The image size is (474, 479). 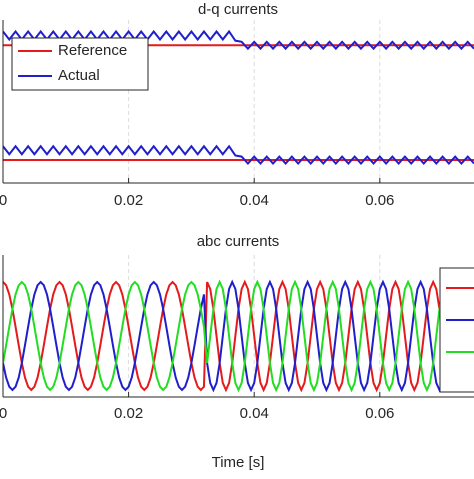 I want to click on legend-label: Actual, so click(x=79, y=75).